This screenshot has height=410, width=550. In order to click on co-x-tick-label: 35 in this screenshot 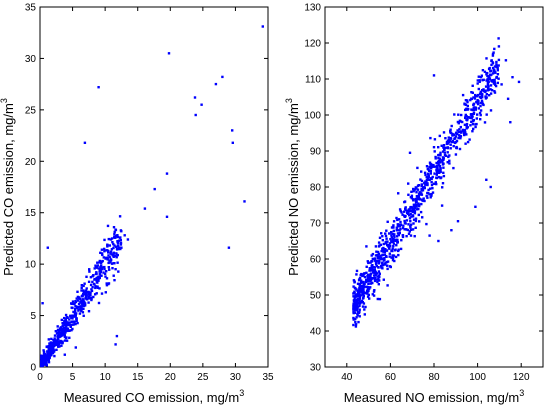, I will do `click(268, 377)`.